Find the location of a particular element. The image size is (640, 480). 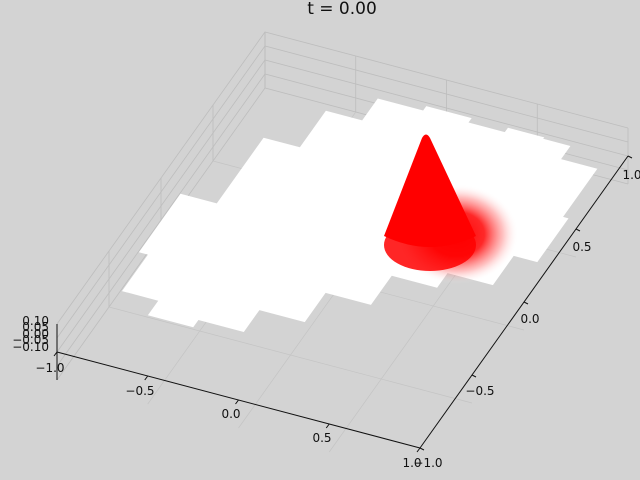

y-tick-label: −1.0 is located at coordinates (427, 463).